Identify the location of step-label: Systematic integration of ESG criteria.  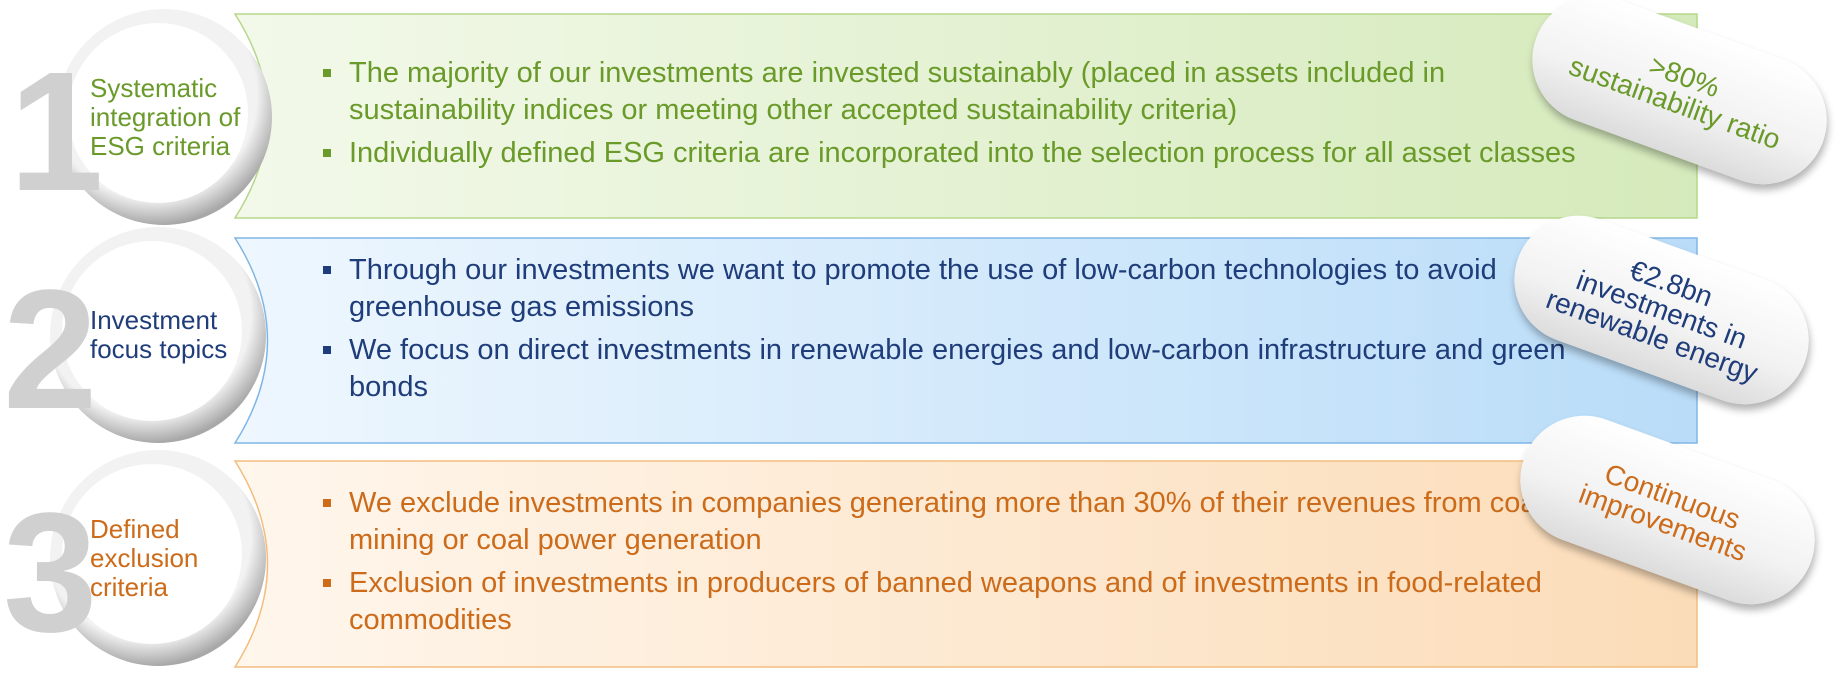
(165, 116).